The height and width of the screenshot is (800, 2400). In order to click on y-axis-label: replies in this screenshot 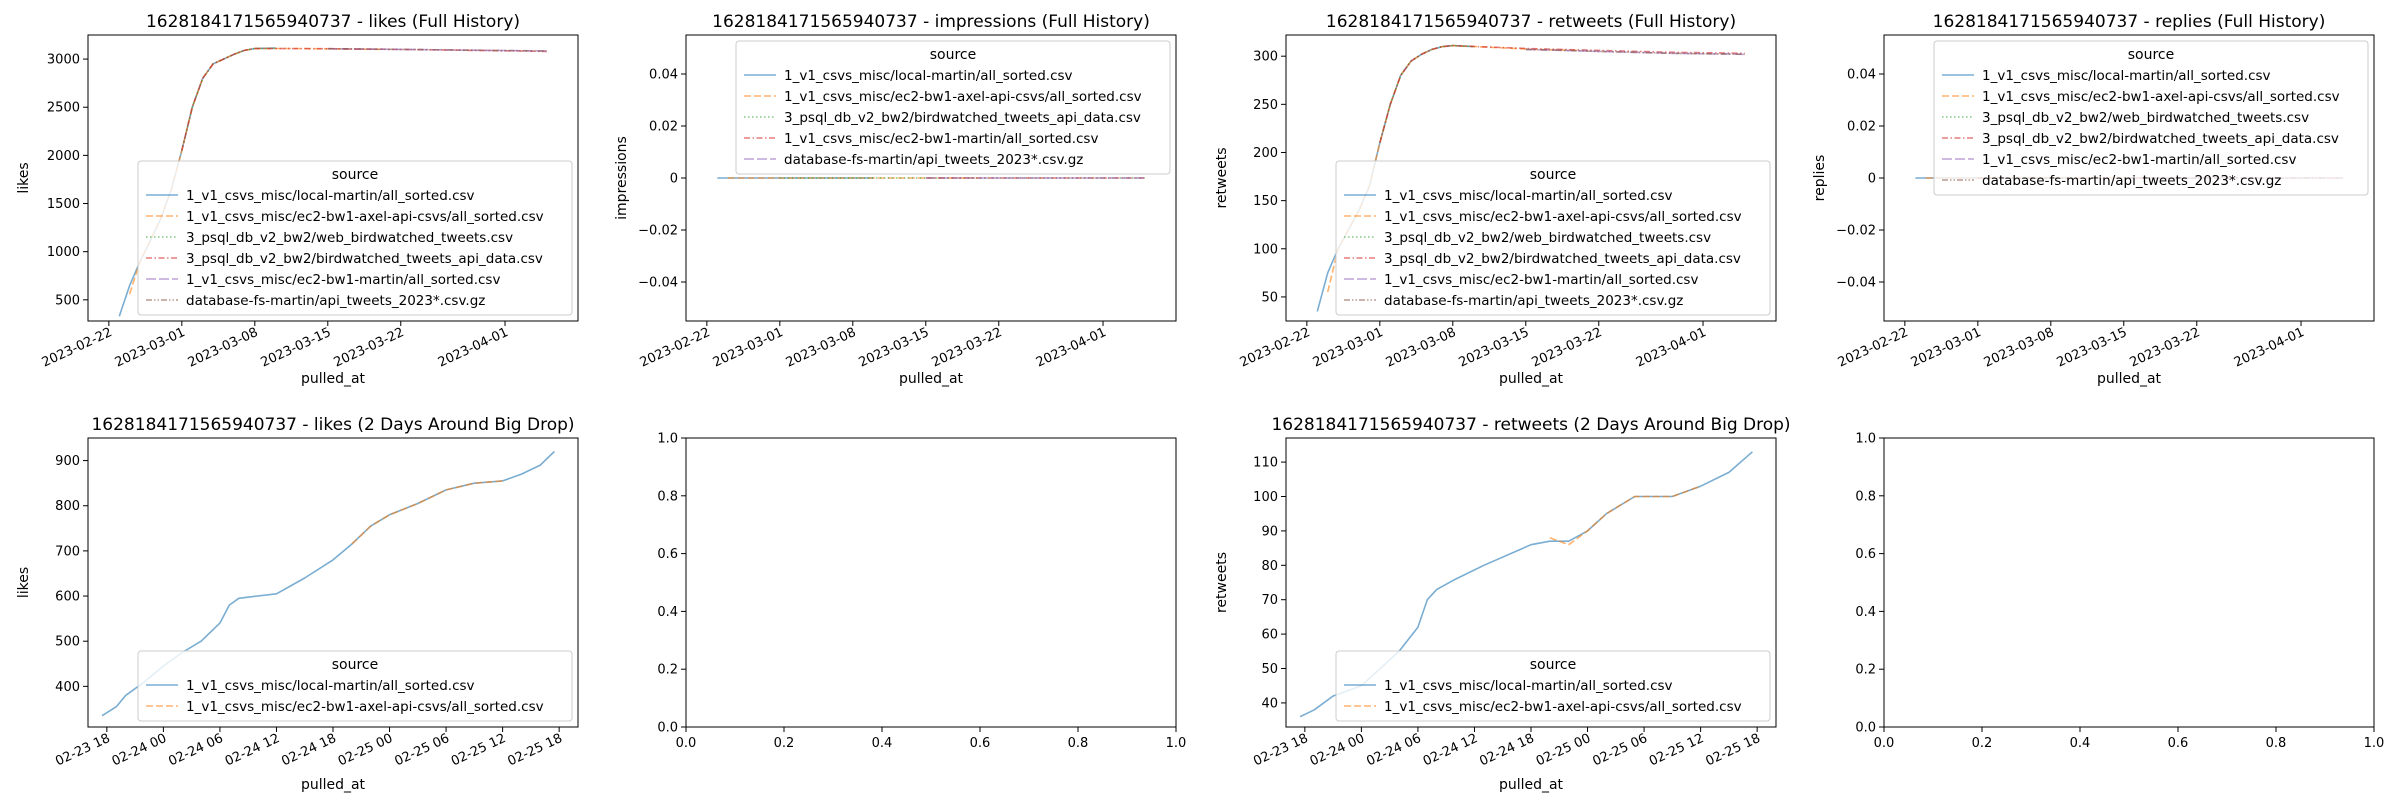, I will do `click(1820, 178)`.